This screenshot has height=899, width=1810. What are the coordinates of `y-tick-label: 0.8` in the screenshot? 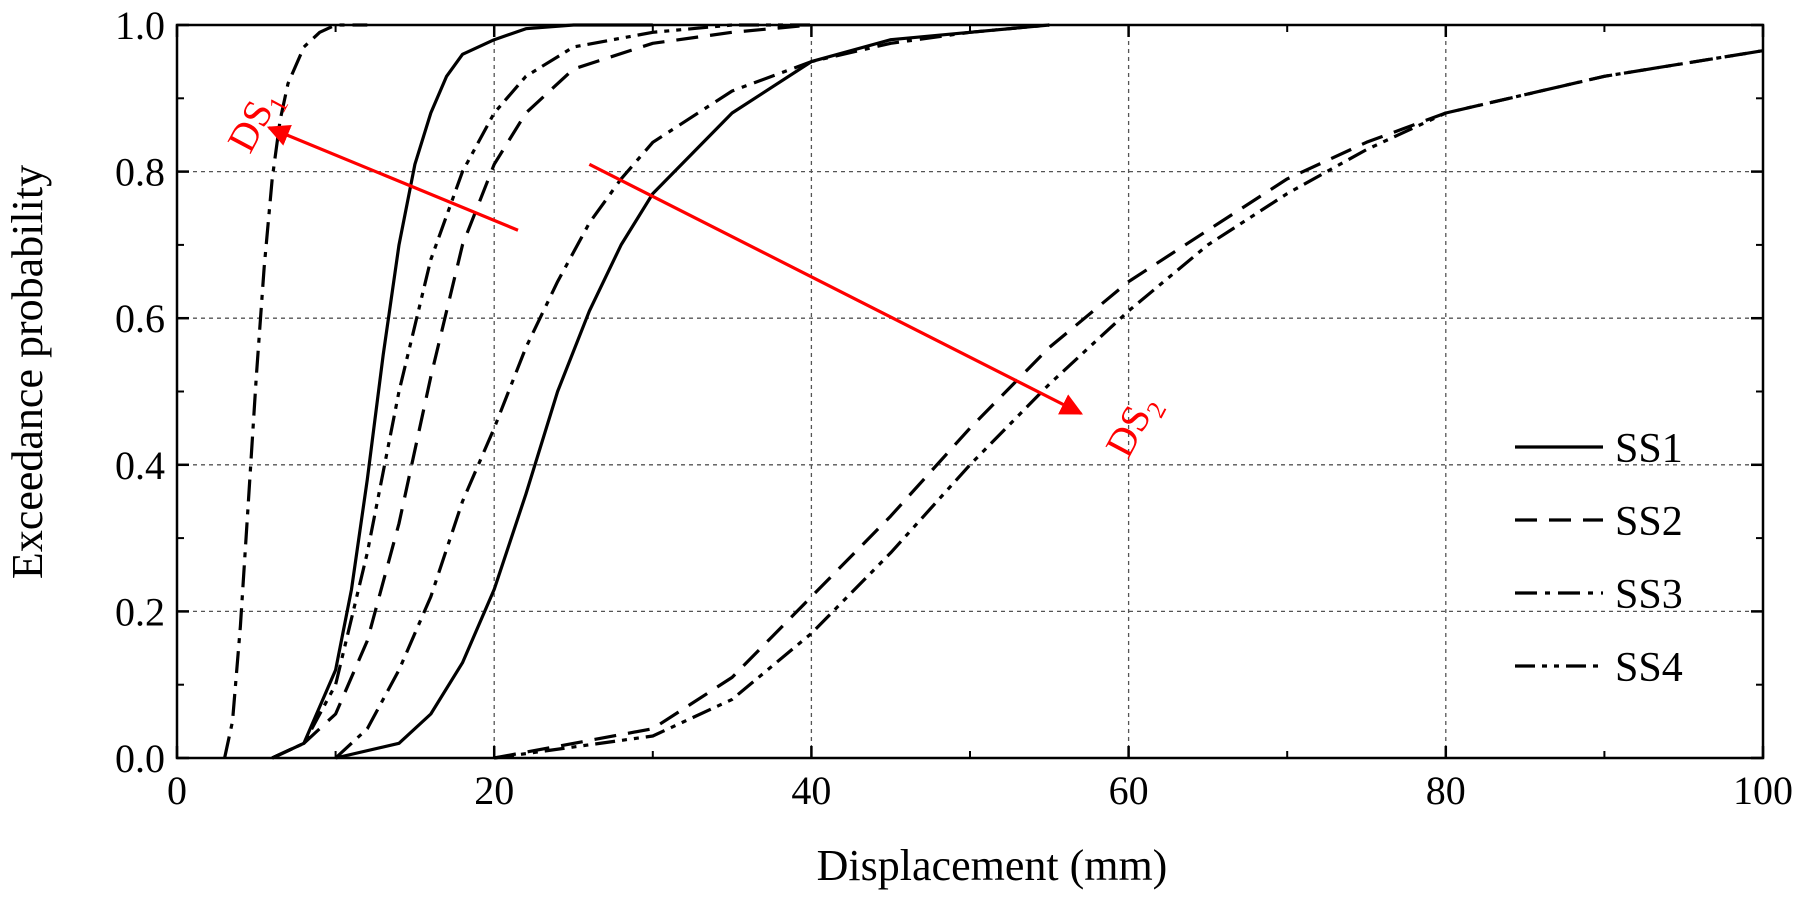 It's located at (140, 172).